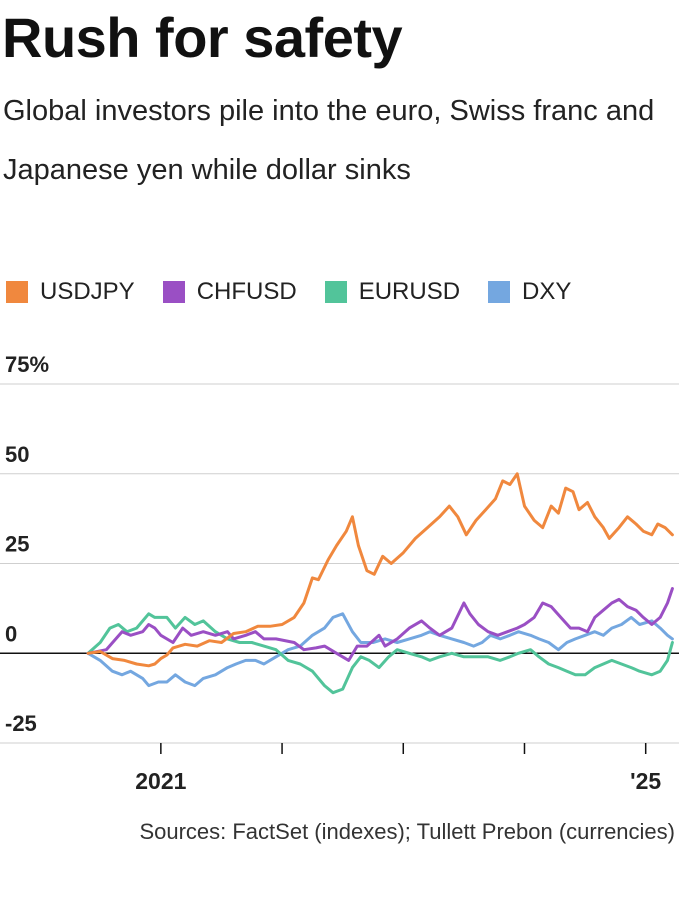 This screenshot has width=679, height=900. Describe the element at coordinates (173, 292) in the screenshot. I see `legend-swatch-chfusd` at that location.